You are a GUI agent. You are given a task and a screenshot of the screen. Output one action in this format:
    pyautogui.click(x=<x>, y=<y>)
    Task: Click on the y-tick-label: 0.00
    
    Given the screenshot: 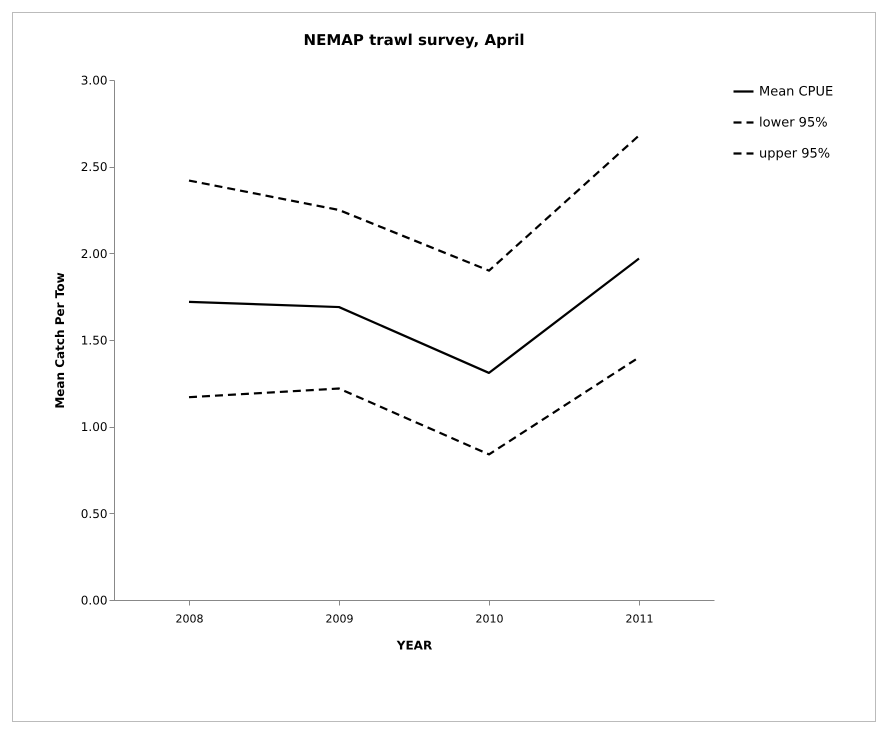 What is the action you would take?
    pyautogui.click(x=94, y=601)
    